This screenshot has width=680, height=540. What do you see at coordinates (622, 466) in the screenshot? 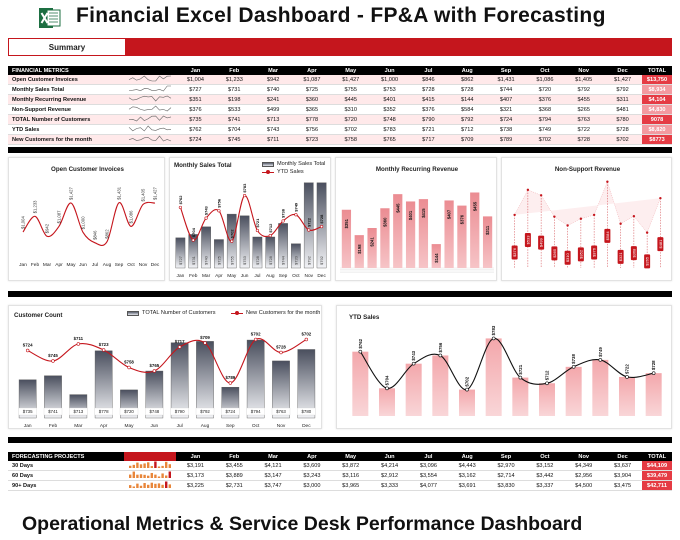
I see `table-cell: $3,637` at bounding box center [622, 466].